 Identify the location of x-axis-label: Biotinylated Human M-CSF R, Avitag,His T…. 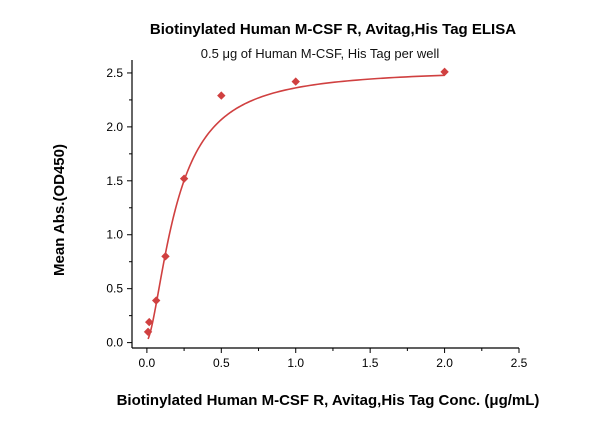
(328, 400).